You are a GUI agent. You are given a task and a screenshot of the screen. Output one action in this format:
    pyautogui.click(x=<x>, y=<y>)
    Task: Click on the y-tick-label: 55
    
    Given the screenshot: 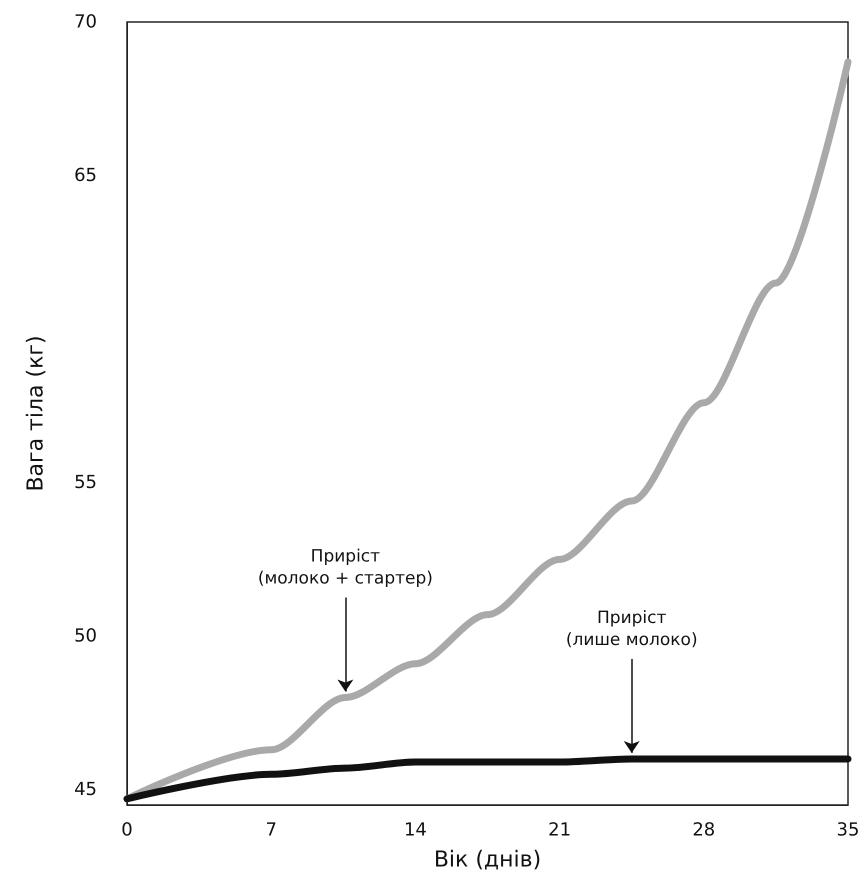 What is the action you would take?
    pyautogui.click(x=85, y=483)
    